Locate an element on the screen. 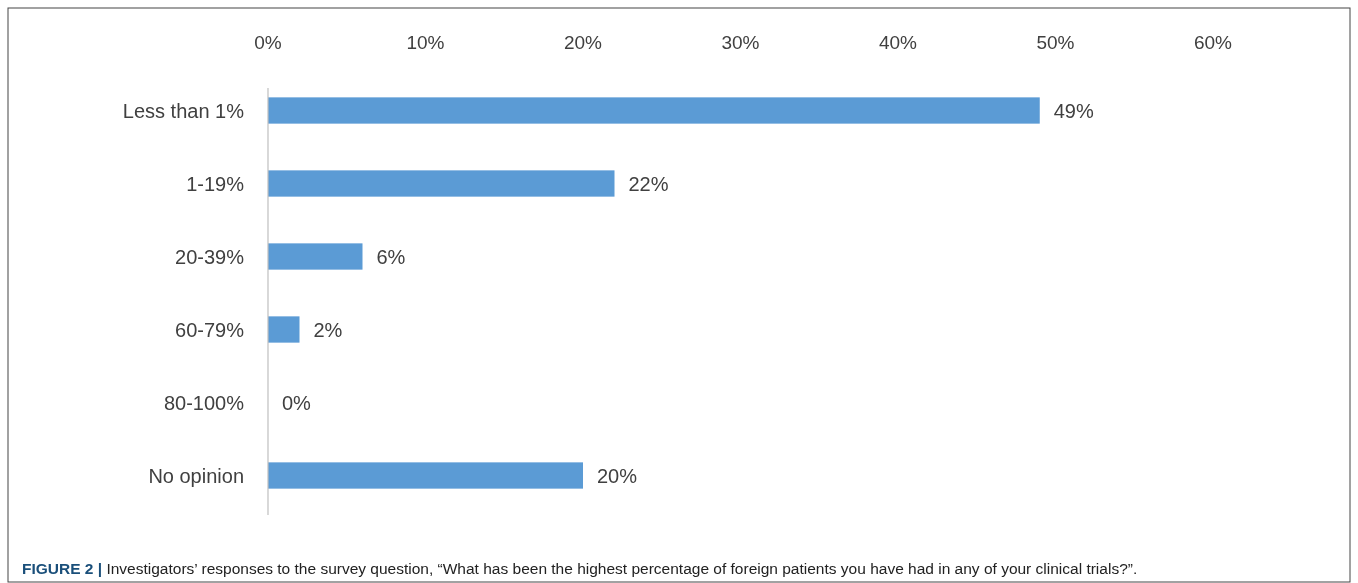 This screenshot has height=583, width=1358. y-tick-label: 20-39% is located at coordinates (210, 256).